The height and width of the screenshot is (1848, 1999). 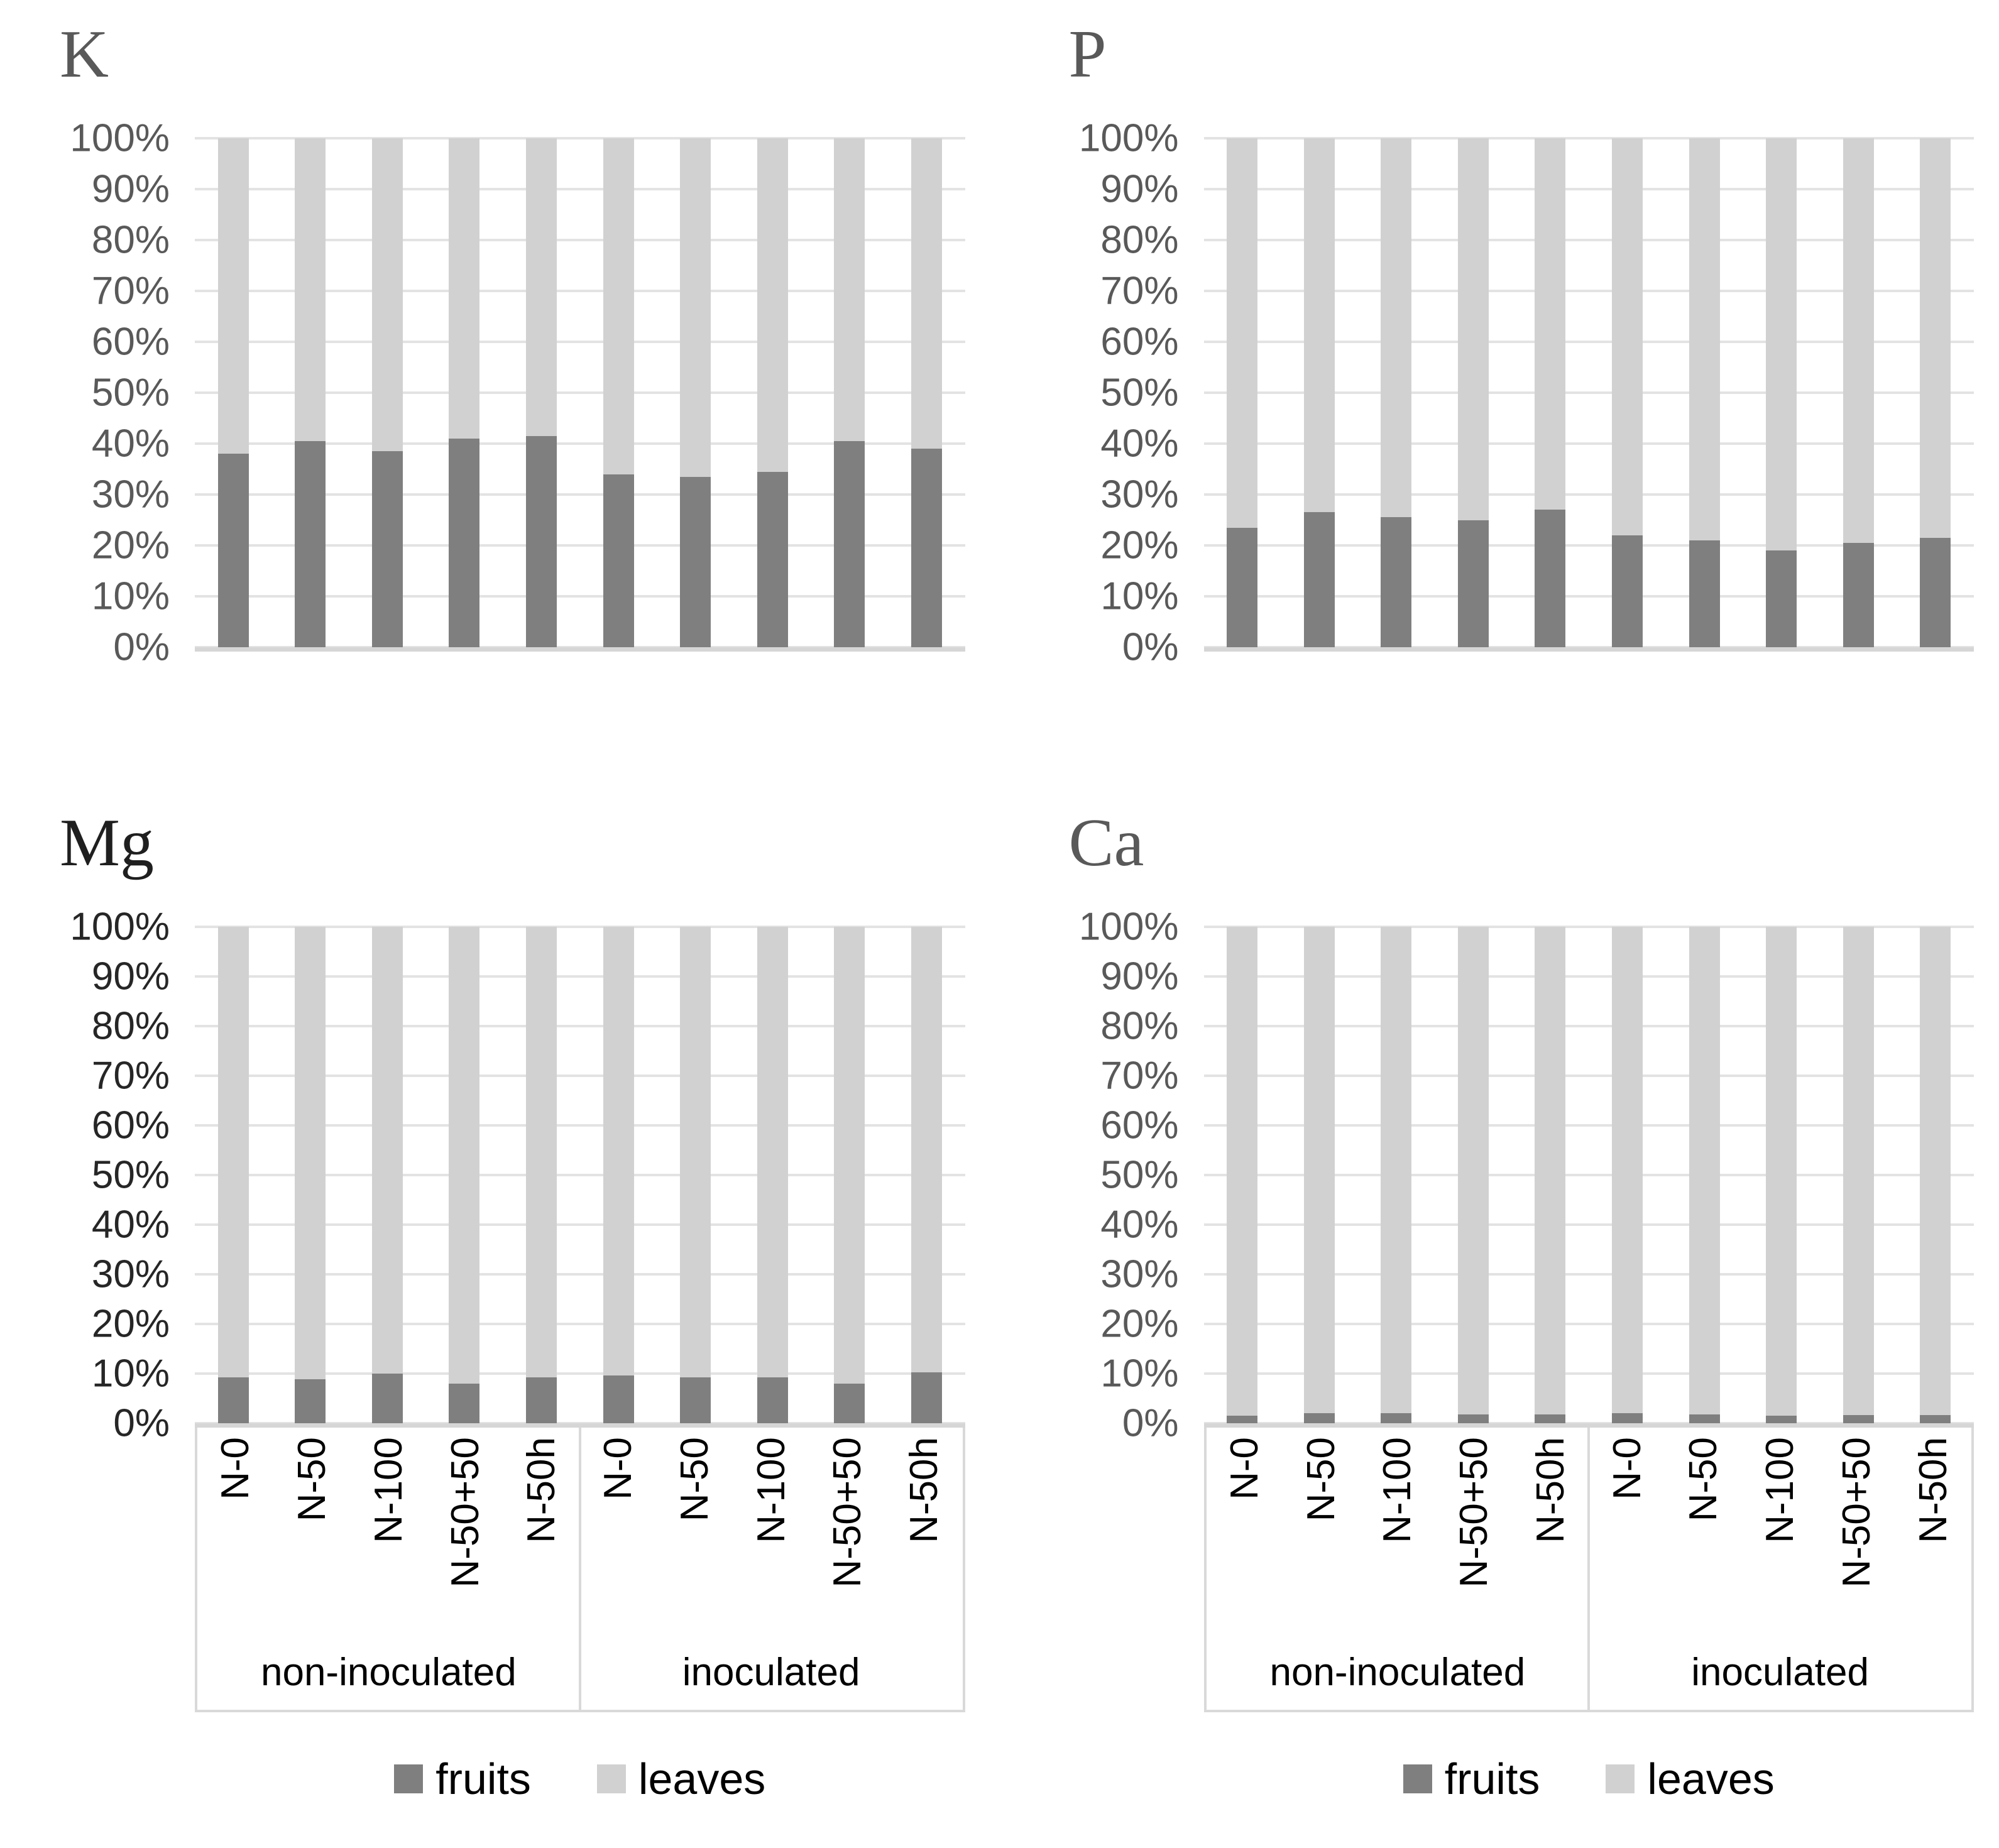 I want to click on legend: fruits leaves, so click(x=580, y=1778).